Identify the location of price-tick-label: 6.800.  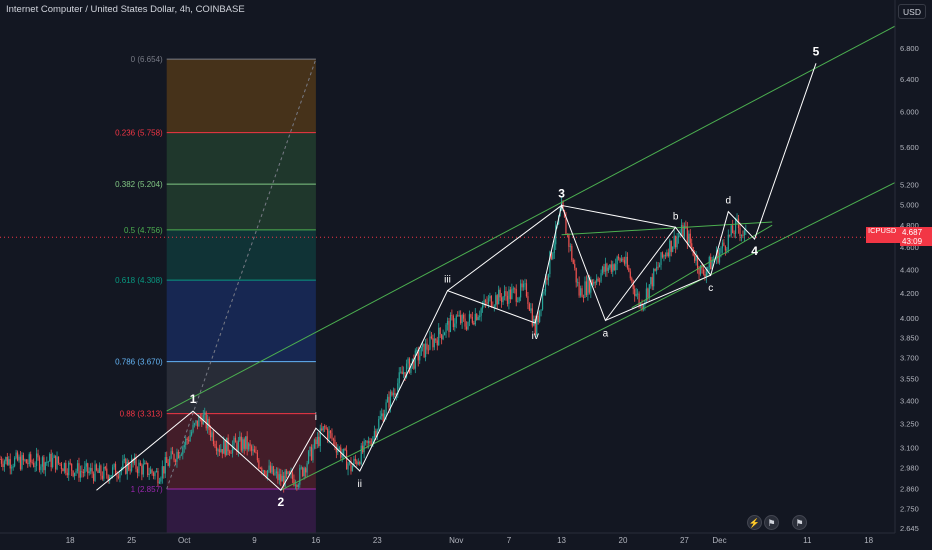
(909, 48).